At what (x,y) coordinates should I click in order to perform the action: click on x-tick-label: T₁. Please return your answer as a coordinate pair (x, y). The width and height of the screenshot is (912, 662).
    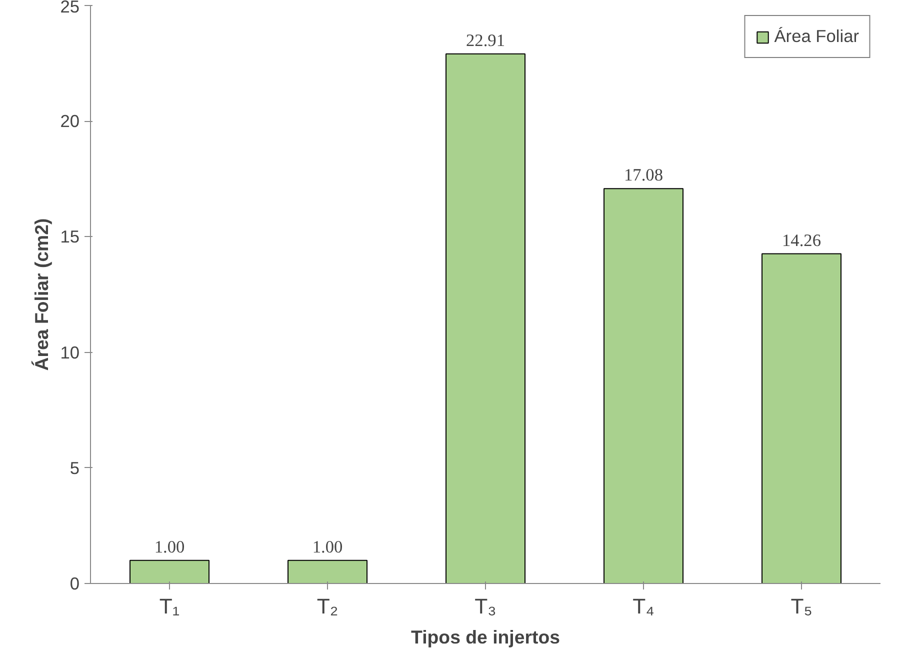
    Looking at the image, I should click on (169, 606).